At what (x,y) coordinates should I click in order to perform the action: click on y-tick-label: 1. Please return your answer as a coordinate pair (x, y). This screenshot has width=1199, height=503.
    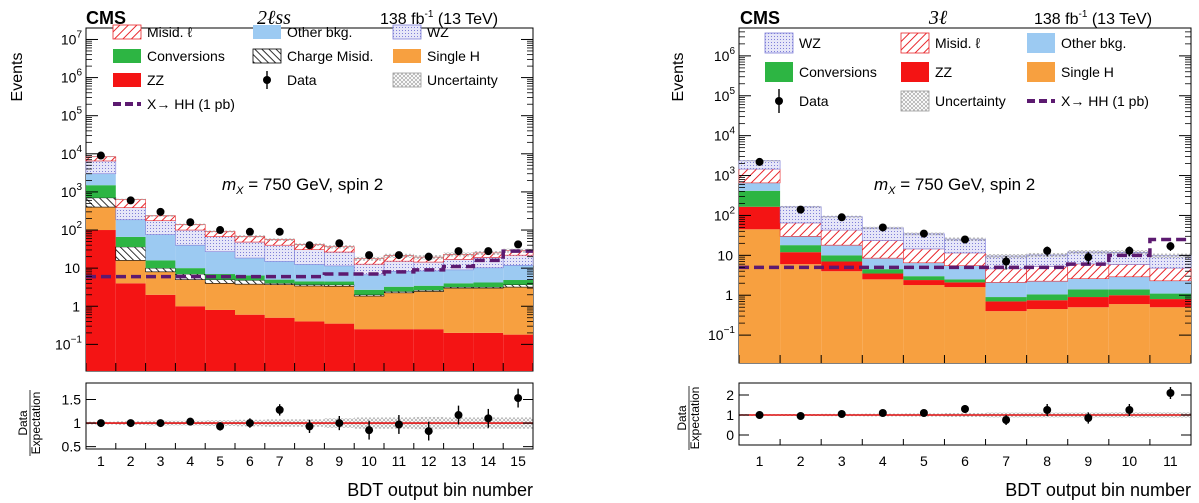
    Looking at the image, I should click on (729, 295).